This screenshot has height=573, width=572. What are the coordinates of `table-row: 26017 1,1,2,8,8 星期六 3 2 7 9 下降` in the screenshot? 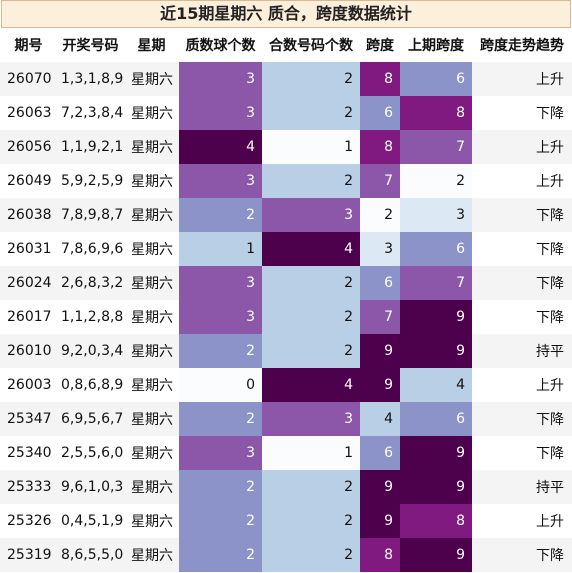 It's located at (286, 317).